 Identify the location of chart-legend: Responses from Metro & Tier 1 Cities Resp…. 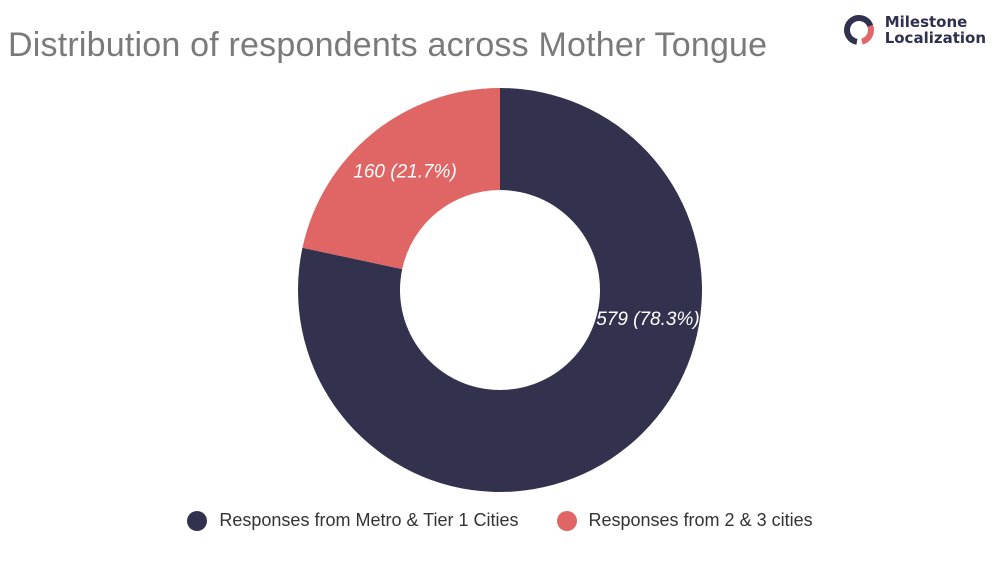
(500, 520).